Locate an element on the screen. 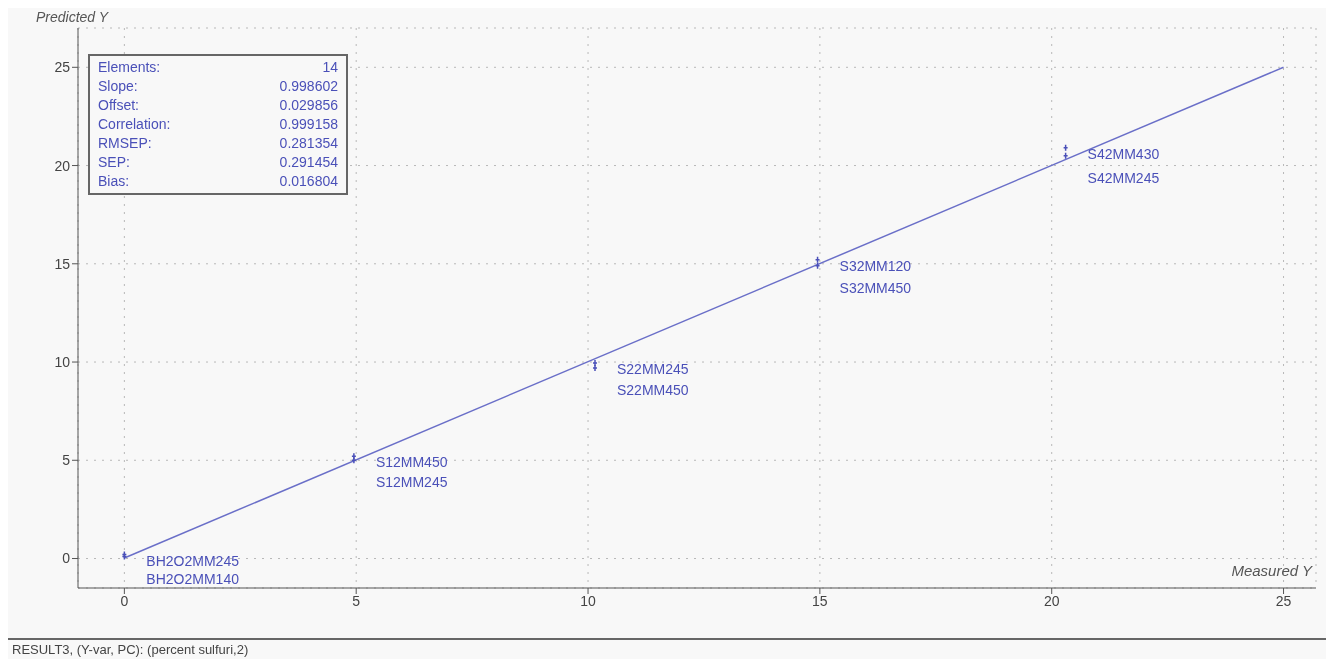 The width and height of the screenshot is (1334, 669). annotation: BH2O2MM140 is located at coordinates (193, 578).